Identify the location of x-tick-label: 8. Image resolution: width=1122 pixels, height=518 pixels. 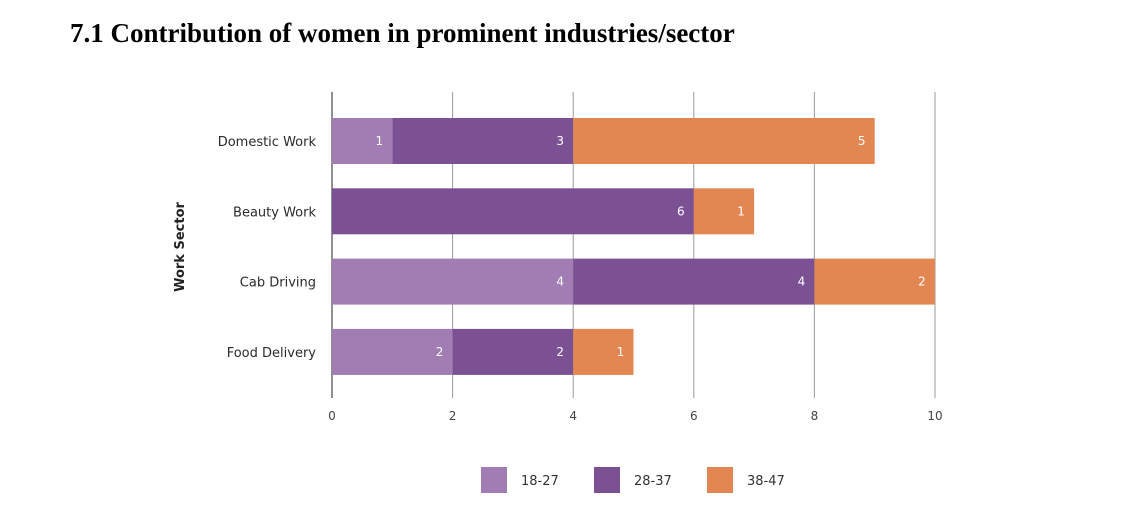
(815, 416).